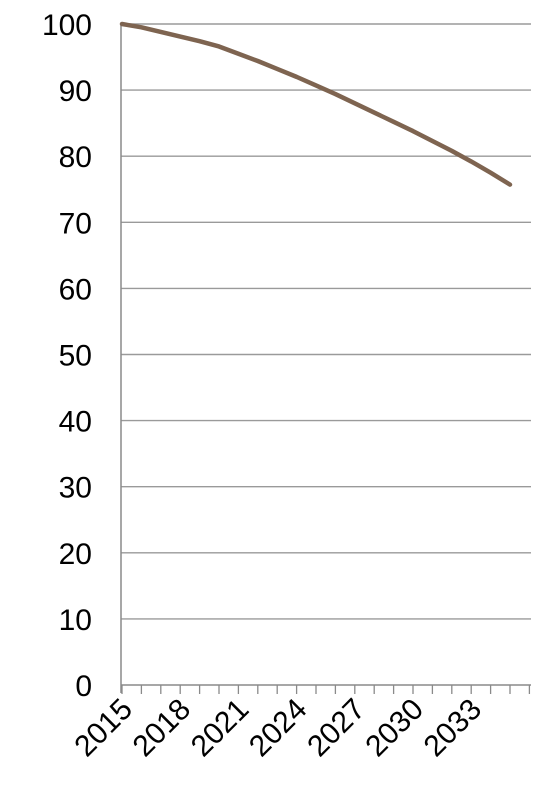  What do you see at coordinates (278, 728) in the screenshot?
I see `x-tick-label-2024: 2024` at bounding box center [278, 728].